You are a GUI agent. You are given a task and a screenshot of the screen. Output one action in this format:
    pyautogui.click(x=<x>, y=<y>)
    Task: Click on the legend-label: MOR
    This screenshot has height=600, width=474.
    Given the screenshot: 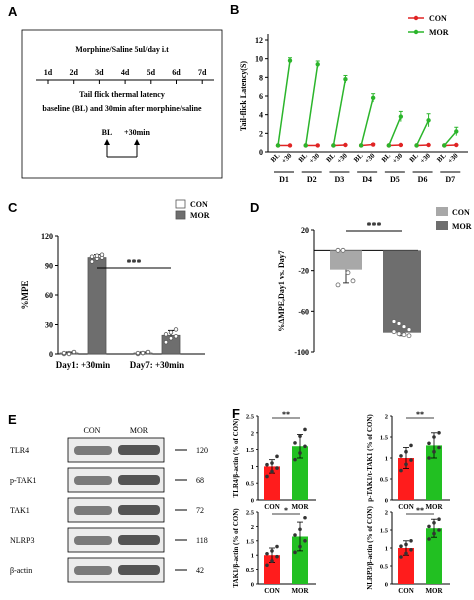 What is the action you would take?
    pyautogui.click(x=439, y=32)
    